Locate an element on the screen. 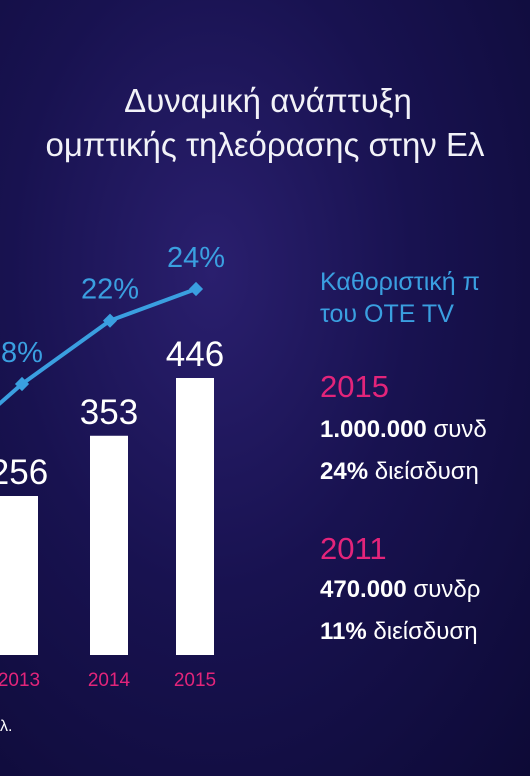  penetration-2011-text: διείσδυση is located at coordinates (422, 631).